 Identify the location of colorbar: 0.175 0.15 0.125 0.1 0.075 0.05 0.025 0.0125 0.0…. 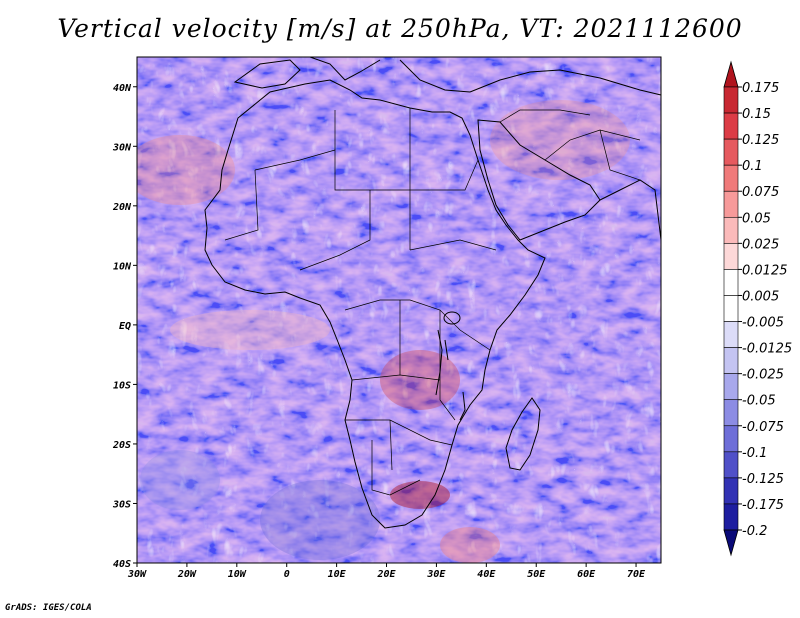
(757, 308).